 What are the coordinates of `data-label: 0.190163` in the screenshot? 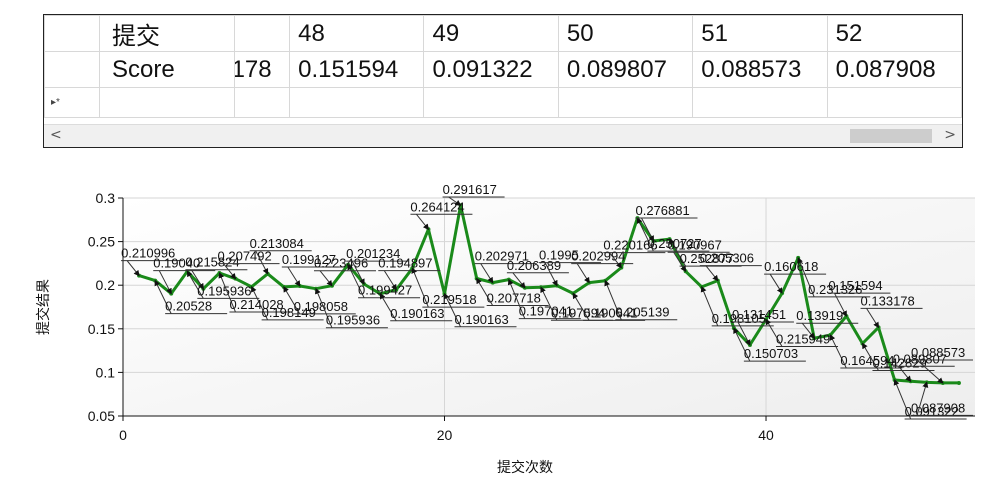 It's located at (417, 313).